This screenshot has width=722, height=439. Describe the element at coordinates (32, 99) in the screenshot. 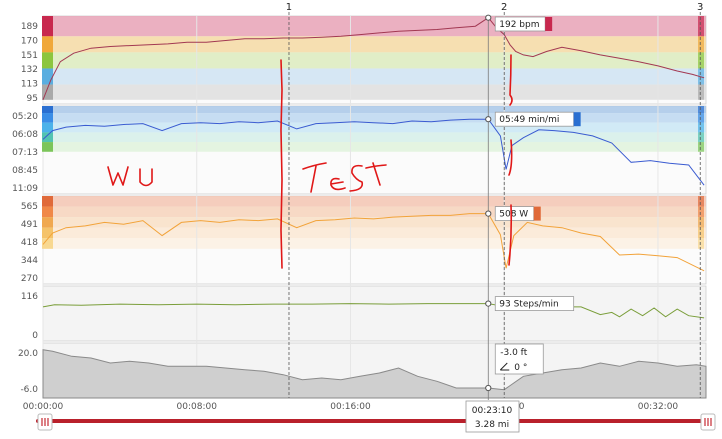

I see `y-tick-label: 95` at that location.